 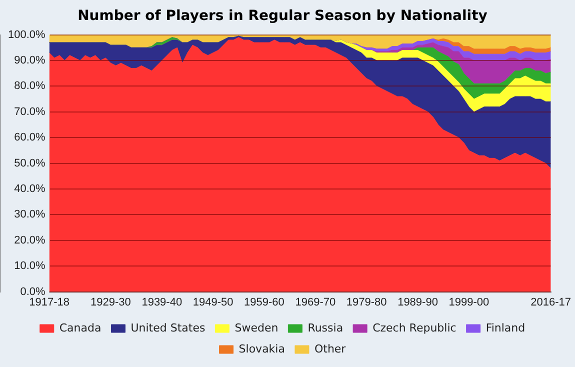 I want to click on y-tick-label: 30.0%, so click(x=30, y=214).